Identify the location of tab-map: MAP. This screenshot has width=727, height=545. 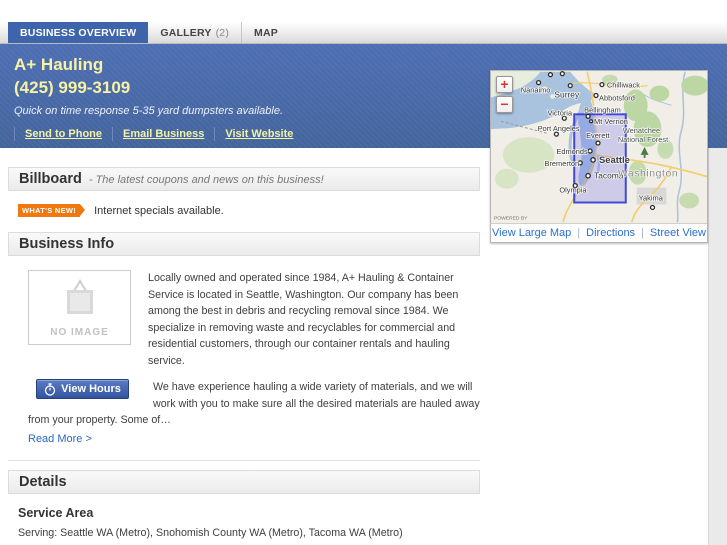
(265, 32).